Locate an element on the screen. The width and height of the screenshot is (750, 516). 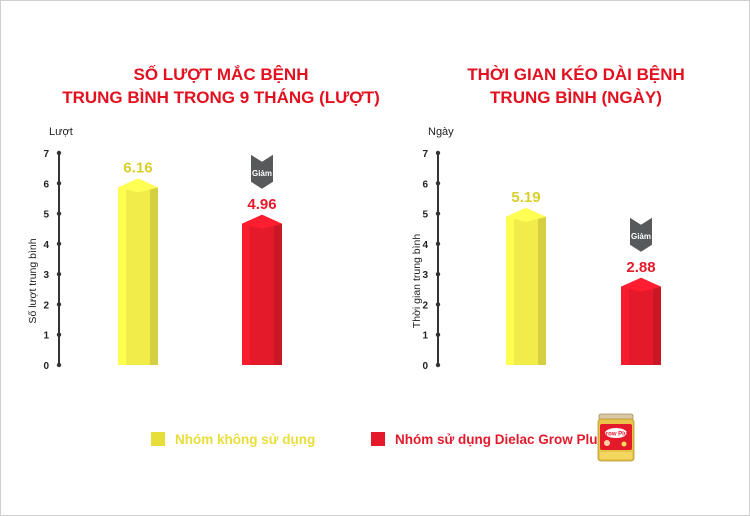
chart-2-y-tick-0: 0 is located at coordinates (425, 366).